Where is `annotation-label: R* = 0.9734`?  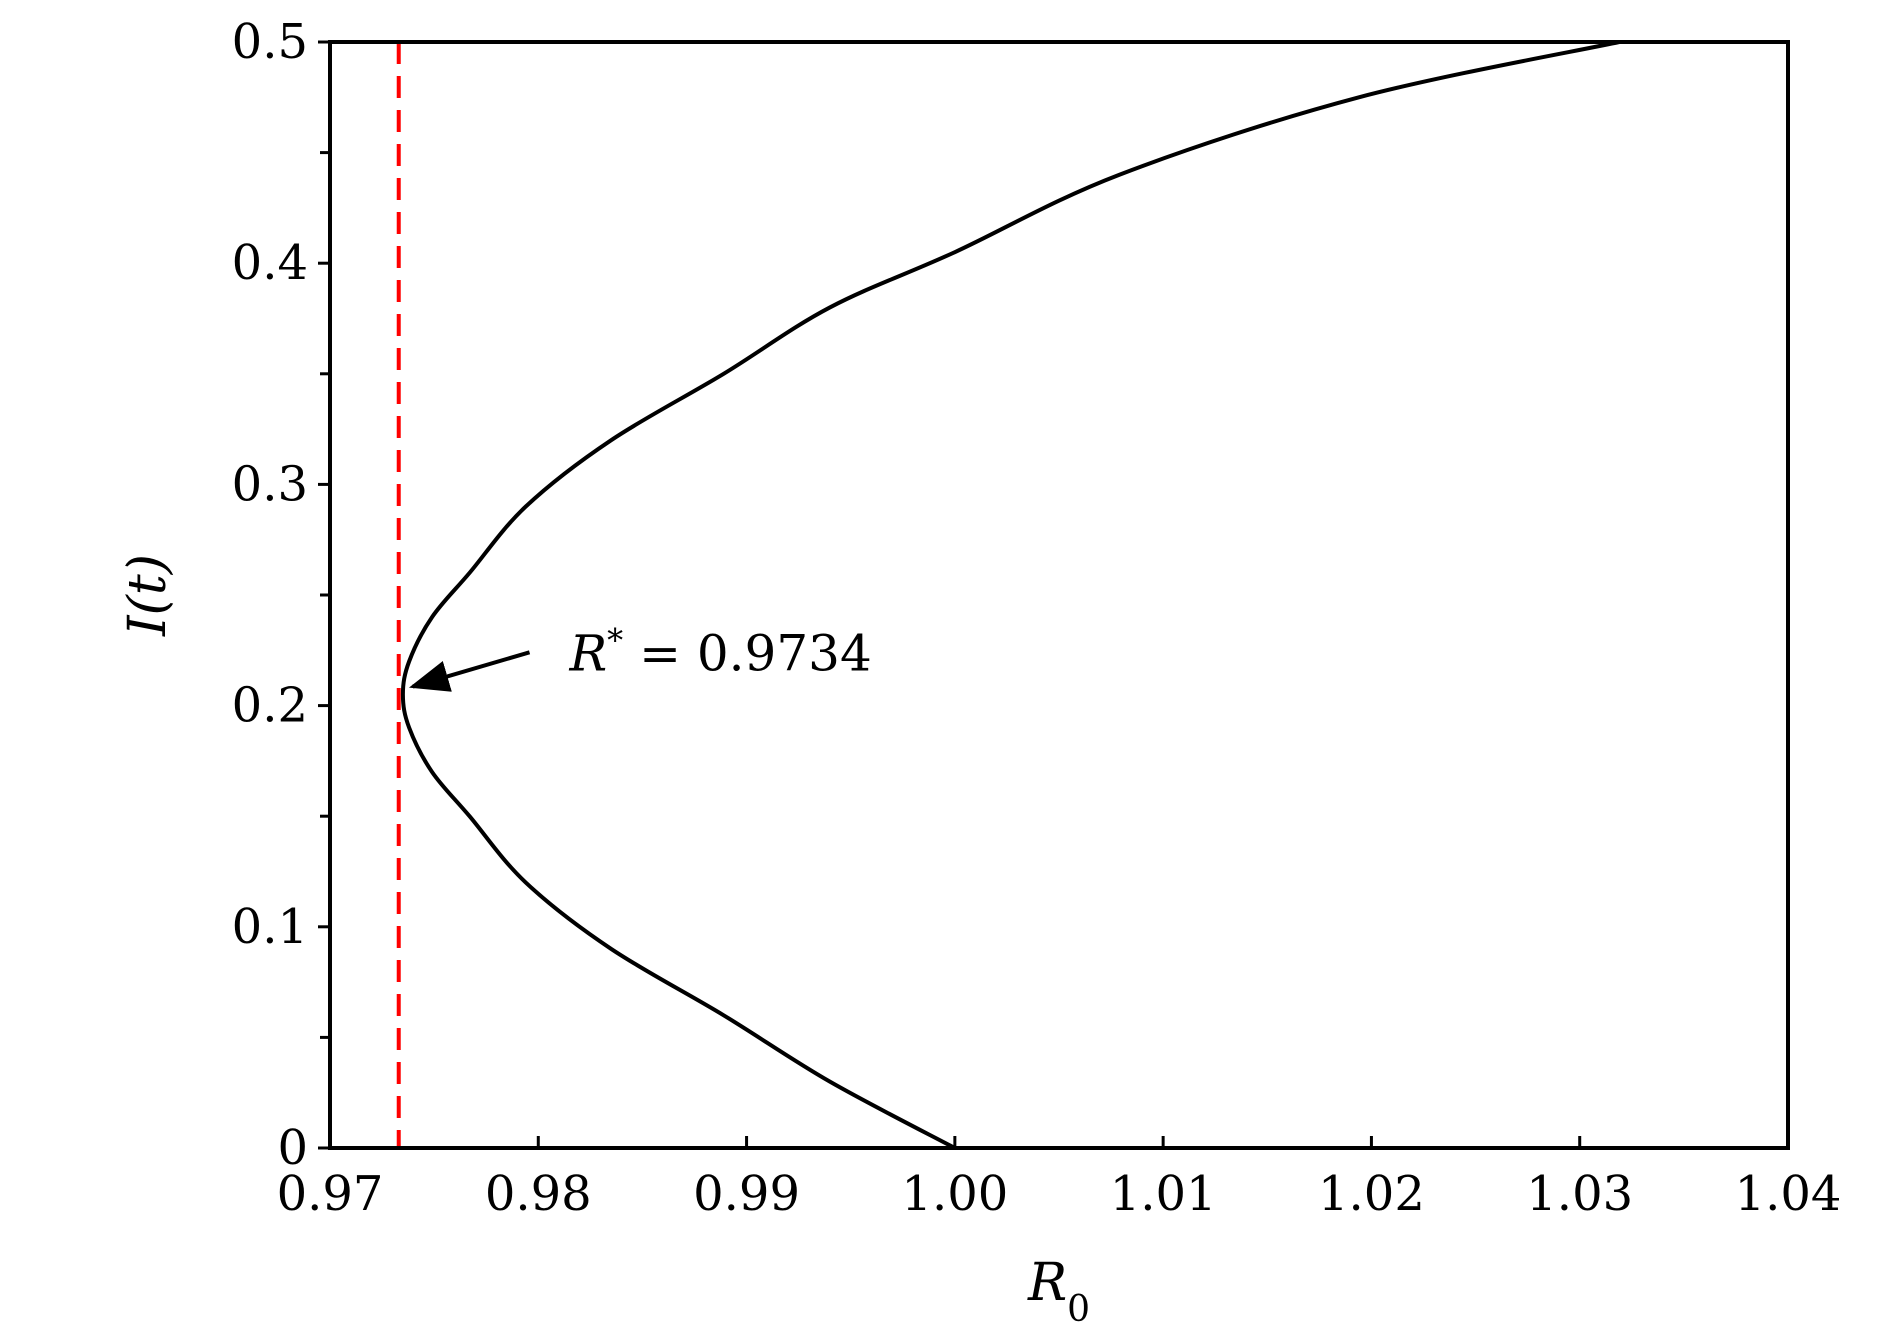
annotation-label: R* = 0.9734 is located at coordinates (720, 651).